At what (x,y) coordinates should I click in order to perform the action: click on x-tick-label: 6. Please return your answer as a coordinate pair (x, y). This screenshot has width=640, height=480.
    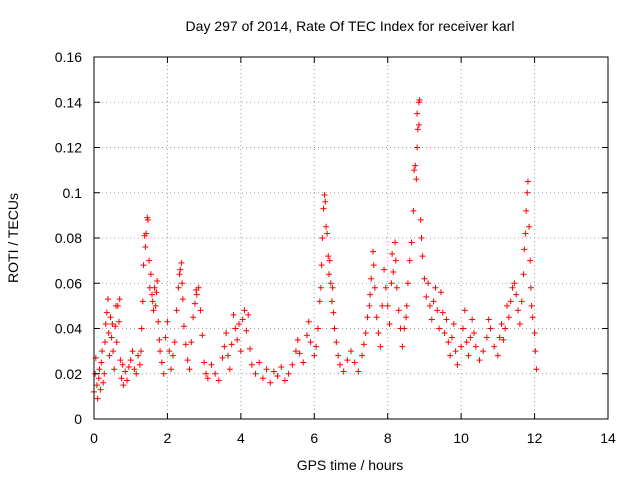
    Looking at the image, I should click on (314, 438).